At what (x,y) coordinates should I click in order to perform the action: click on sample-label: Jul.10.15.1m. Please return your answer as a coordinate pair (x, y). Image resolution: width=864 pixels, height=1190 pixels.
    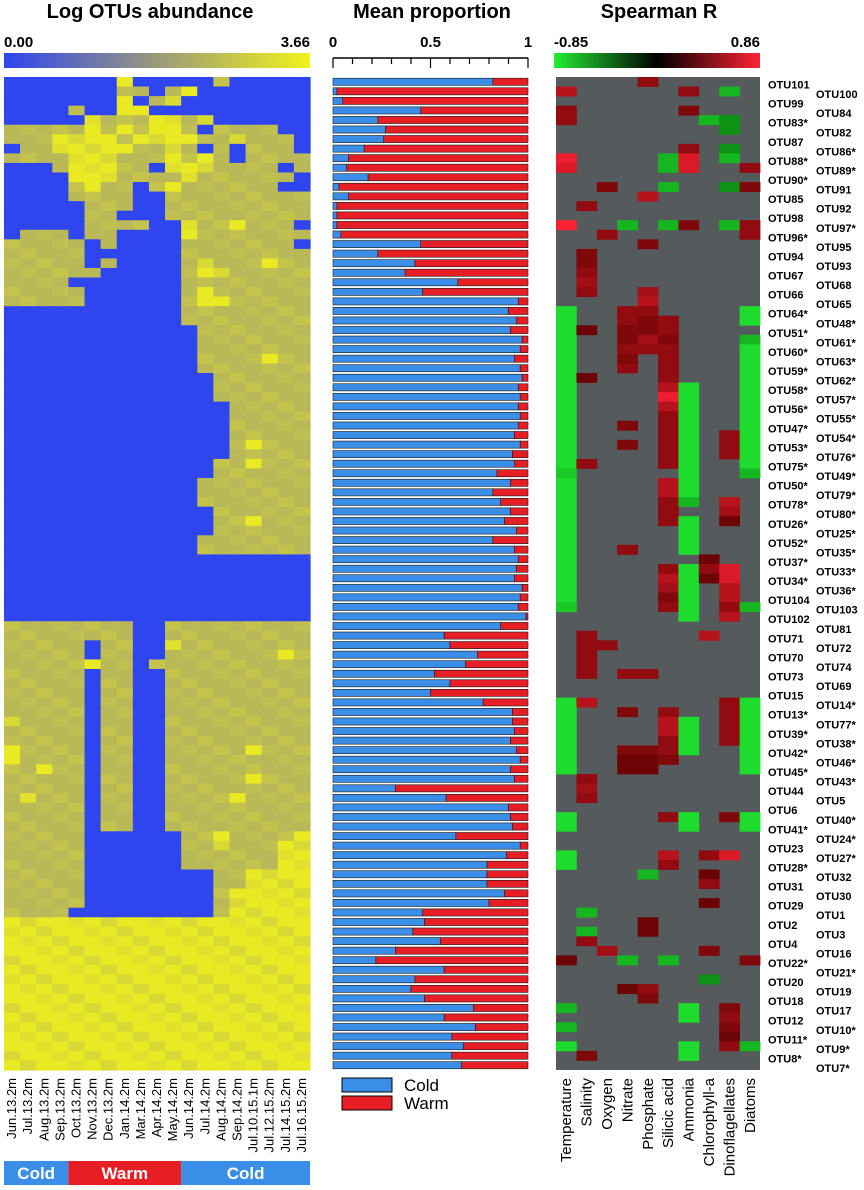
    Looking at the image, I should click on (253, 1115).